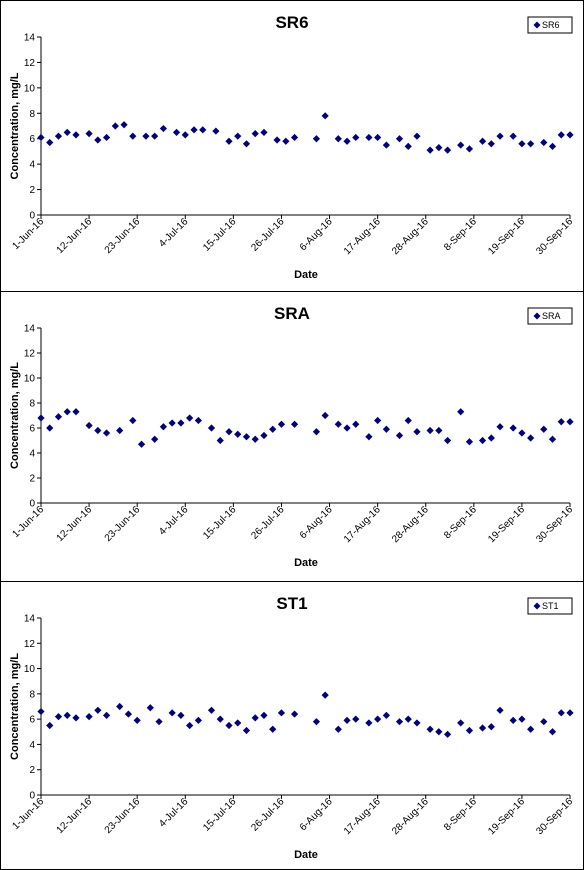  I want to click on legend-marker, so click(537, 25).